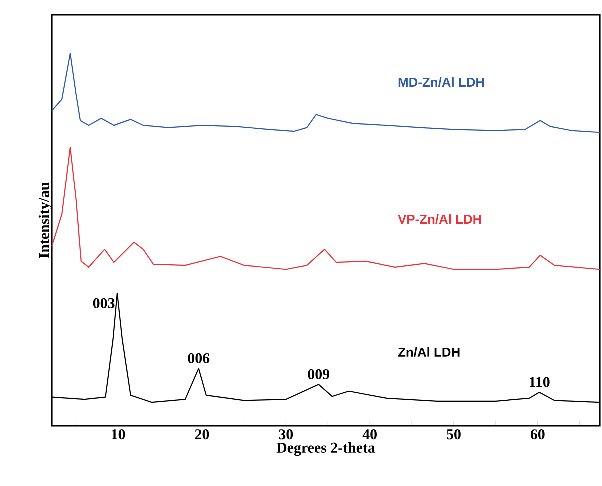 The width and height of the screenshot is (602, 486). What do you see at coordinates (326, 449) in the screenshot?
I see `x-axis-title: Degrees 2-theta` at bounding box center [326, 449].